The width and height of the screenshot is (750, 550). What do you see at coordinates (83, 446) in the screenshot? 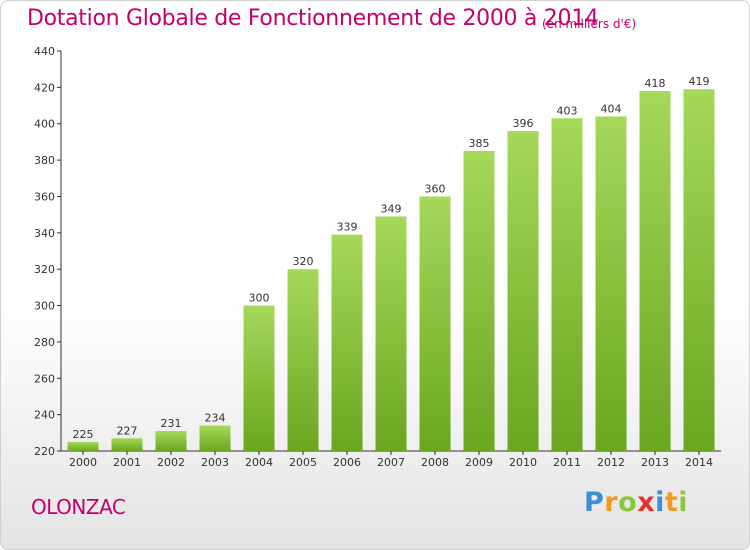
I see `bar-2000` at bounding box center [83, 446].